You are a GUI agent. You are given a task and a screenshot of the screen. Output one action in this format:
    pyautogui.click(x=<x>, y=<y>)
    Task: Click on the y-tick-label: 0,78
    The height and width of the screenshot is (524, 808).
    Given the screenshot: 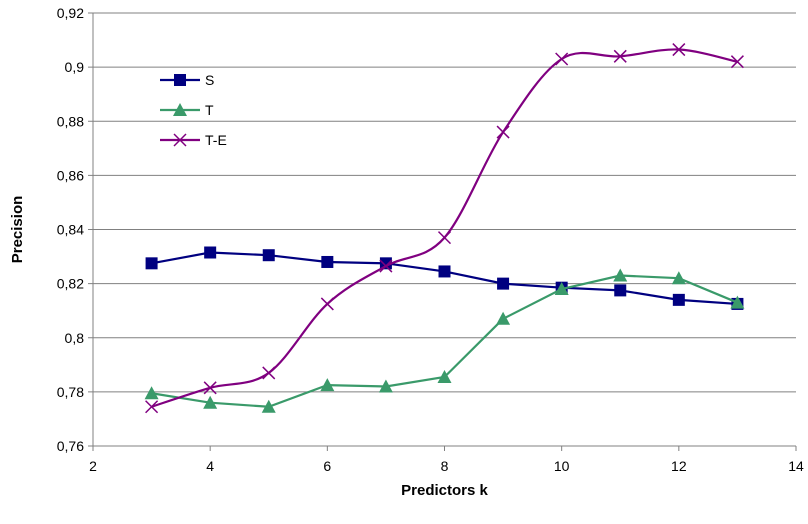 What is the action you would take?
    pyautogui.click(x=70, y=392)
    